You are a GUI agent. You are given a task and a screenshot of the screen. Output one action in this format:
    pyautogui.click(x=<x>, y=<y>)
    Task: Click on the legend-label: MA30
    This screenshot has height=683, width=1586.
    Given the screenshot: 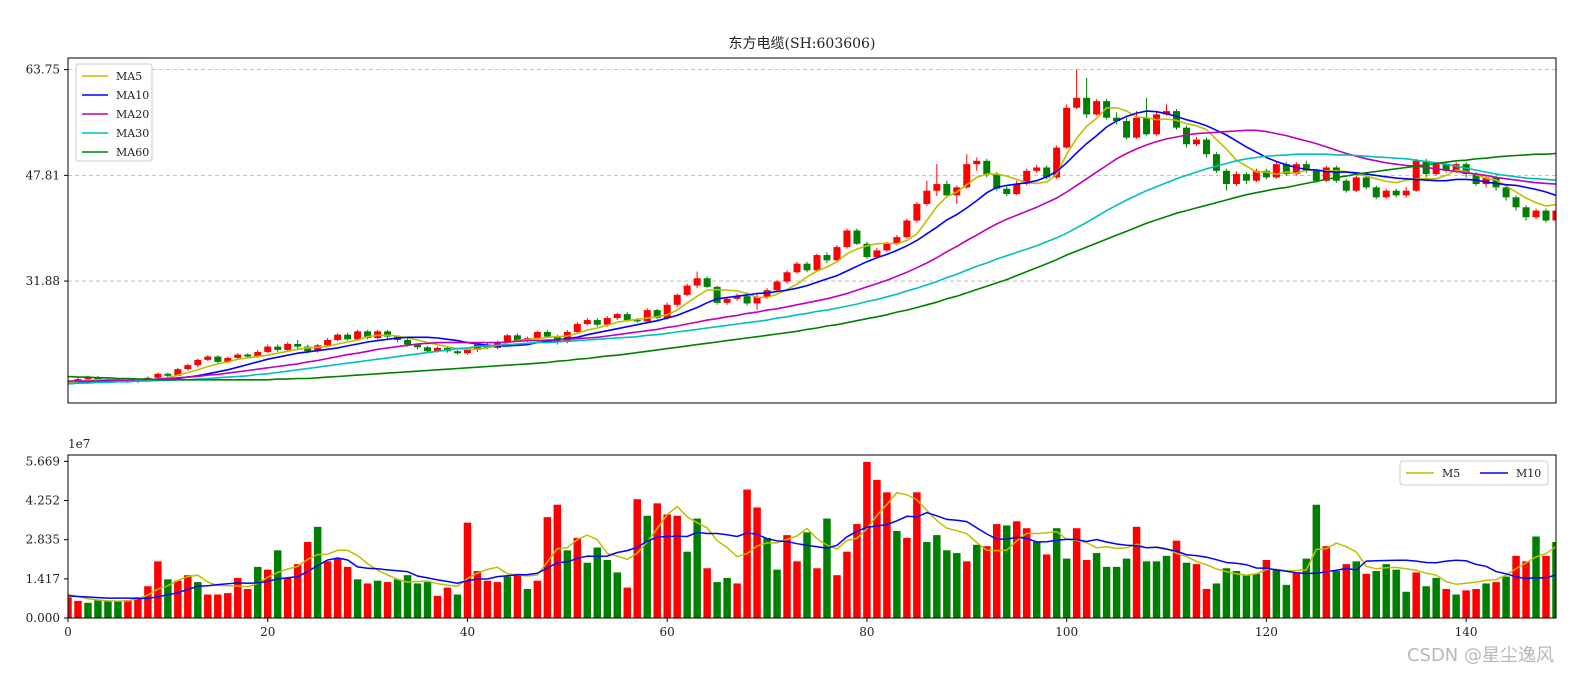 What is the action you would take?
    pyautogui.click(x=132, y=133)
    